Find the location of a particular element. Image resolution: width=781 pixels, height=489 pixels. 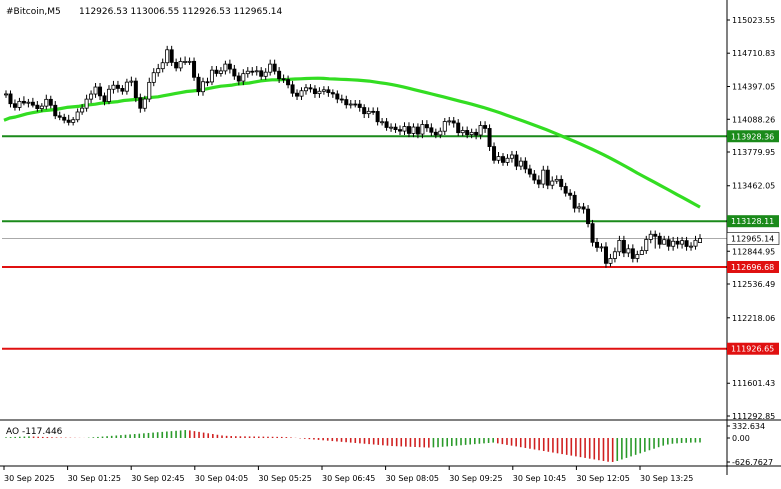

level-tag-label: 112696.68 is located at coordinates (752, 267).